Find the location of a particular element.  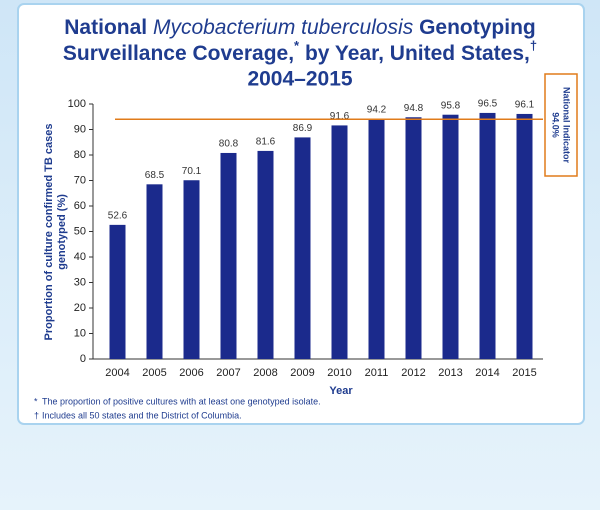

x-tick-label: 2010 is located at coordinates (339, 373).